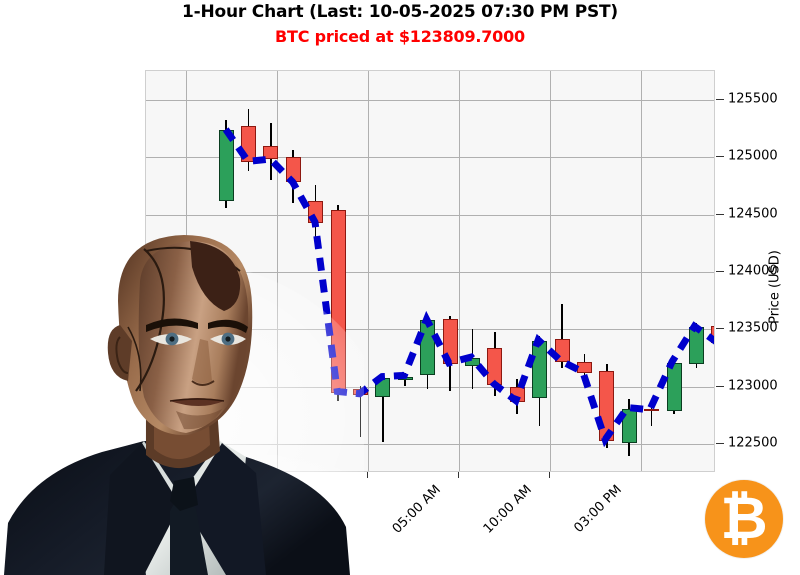  Describe the element at coordinates (598, 509) in the screenshot. I see `x-tick-label: 03:00 PM` at that location.